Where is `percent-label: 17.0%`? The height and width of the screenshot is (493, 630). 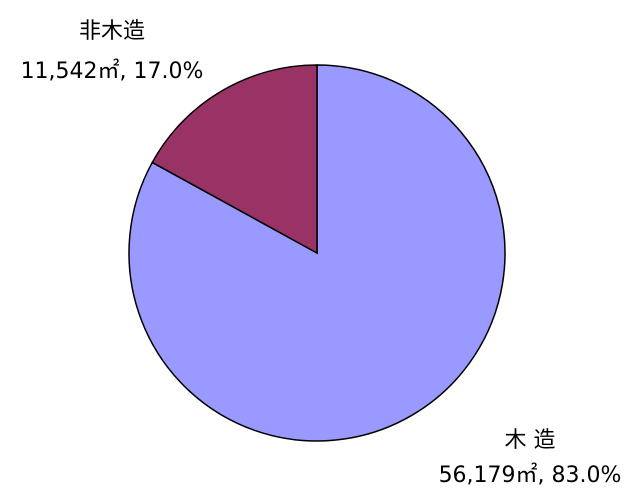
percent-label: 17.0% is located at coordinates (169, 71).